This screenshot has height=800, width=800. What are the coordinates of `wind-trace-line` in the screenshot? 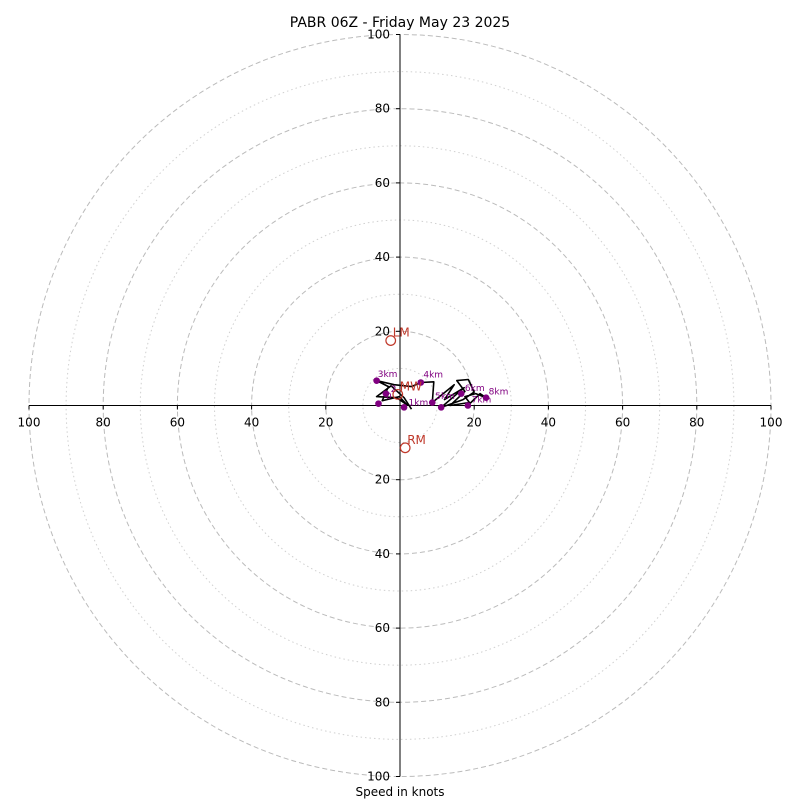 It's located at (431, 394).